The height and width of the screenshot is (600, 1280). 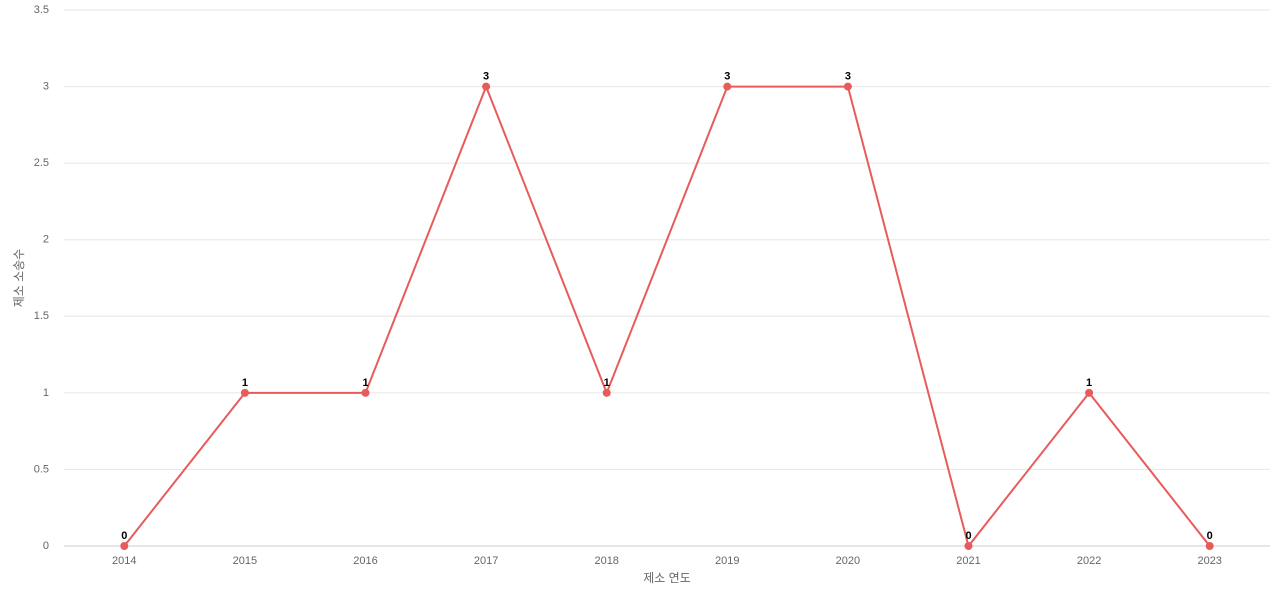 What do you see at coordinates (46, 393) in the screenshot?
I see `y-tick-label: 1` at bounding box center [46, 393].